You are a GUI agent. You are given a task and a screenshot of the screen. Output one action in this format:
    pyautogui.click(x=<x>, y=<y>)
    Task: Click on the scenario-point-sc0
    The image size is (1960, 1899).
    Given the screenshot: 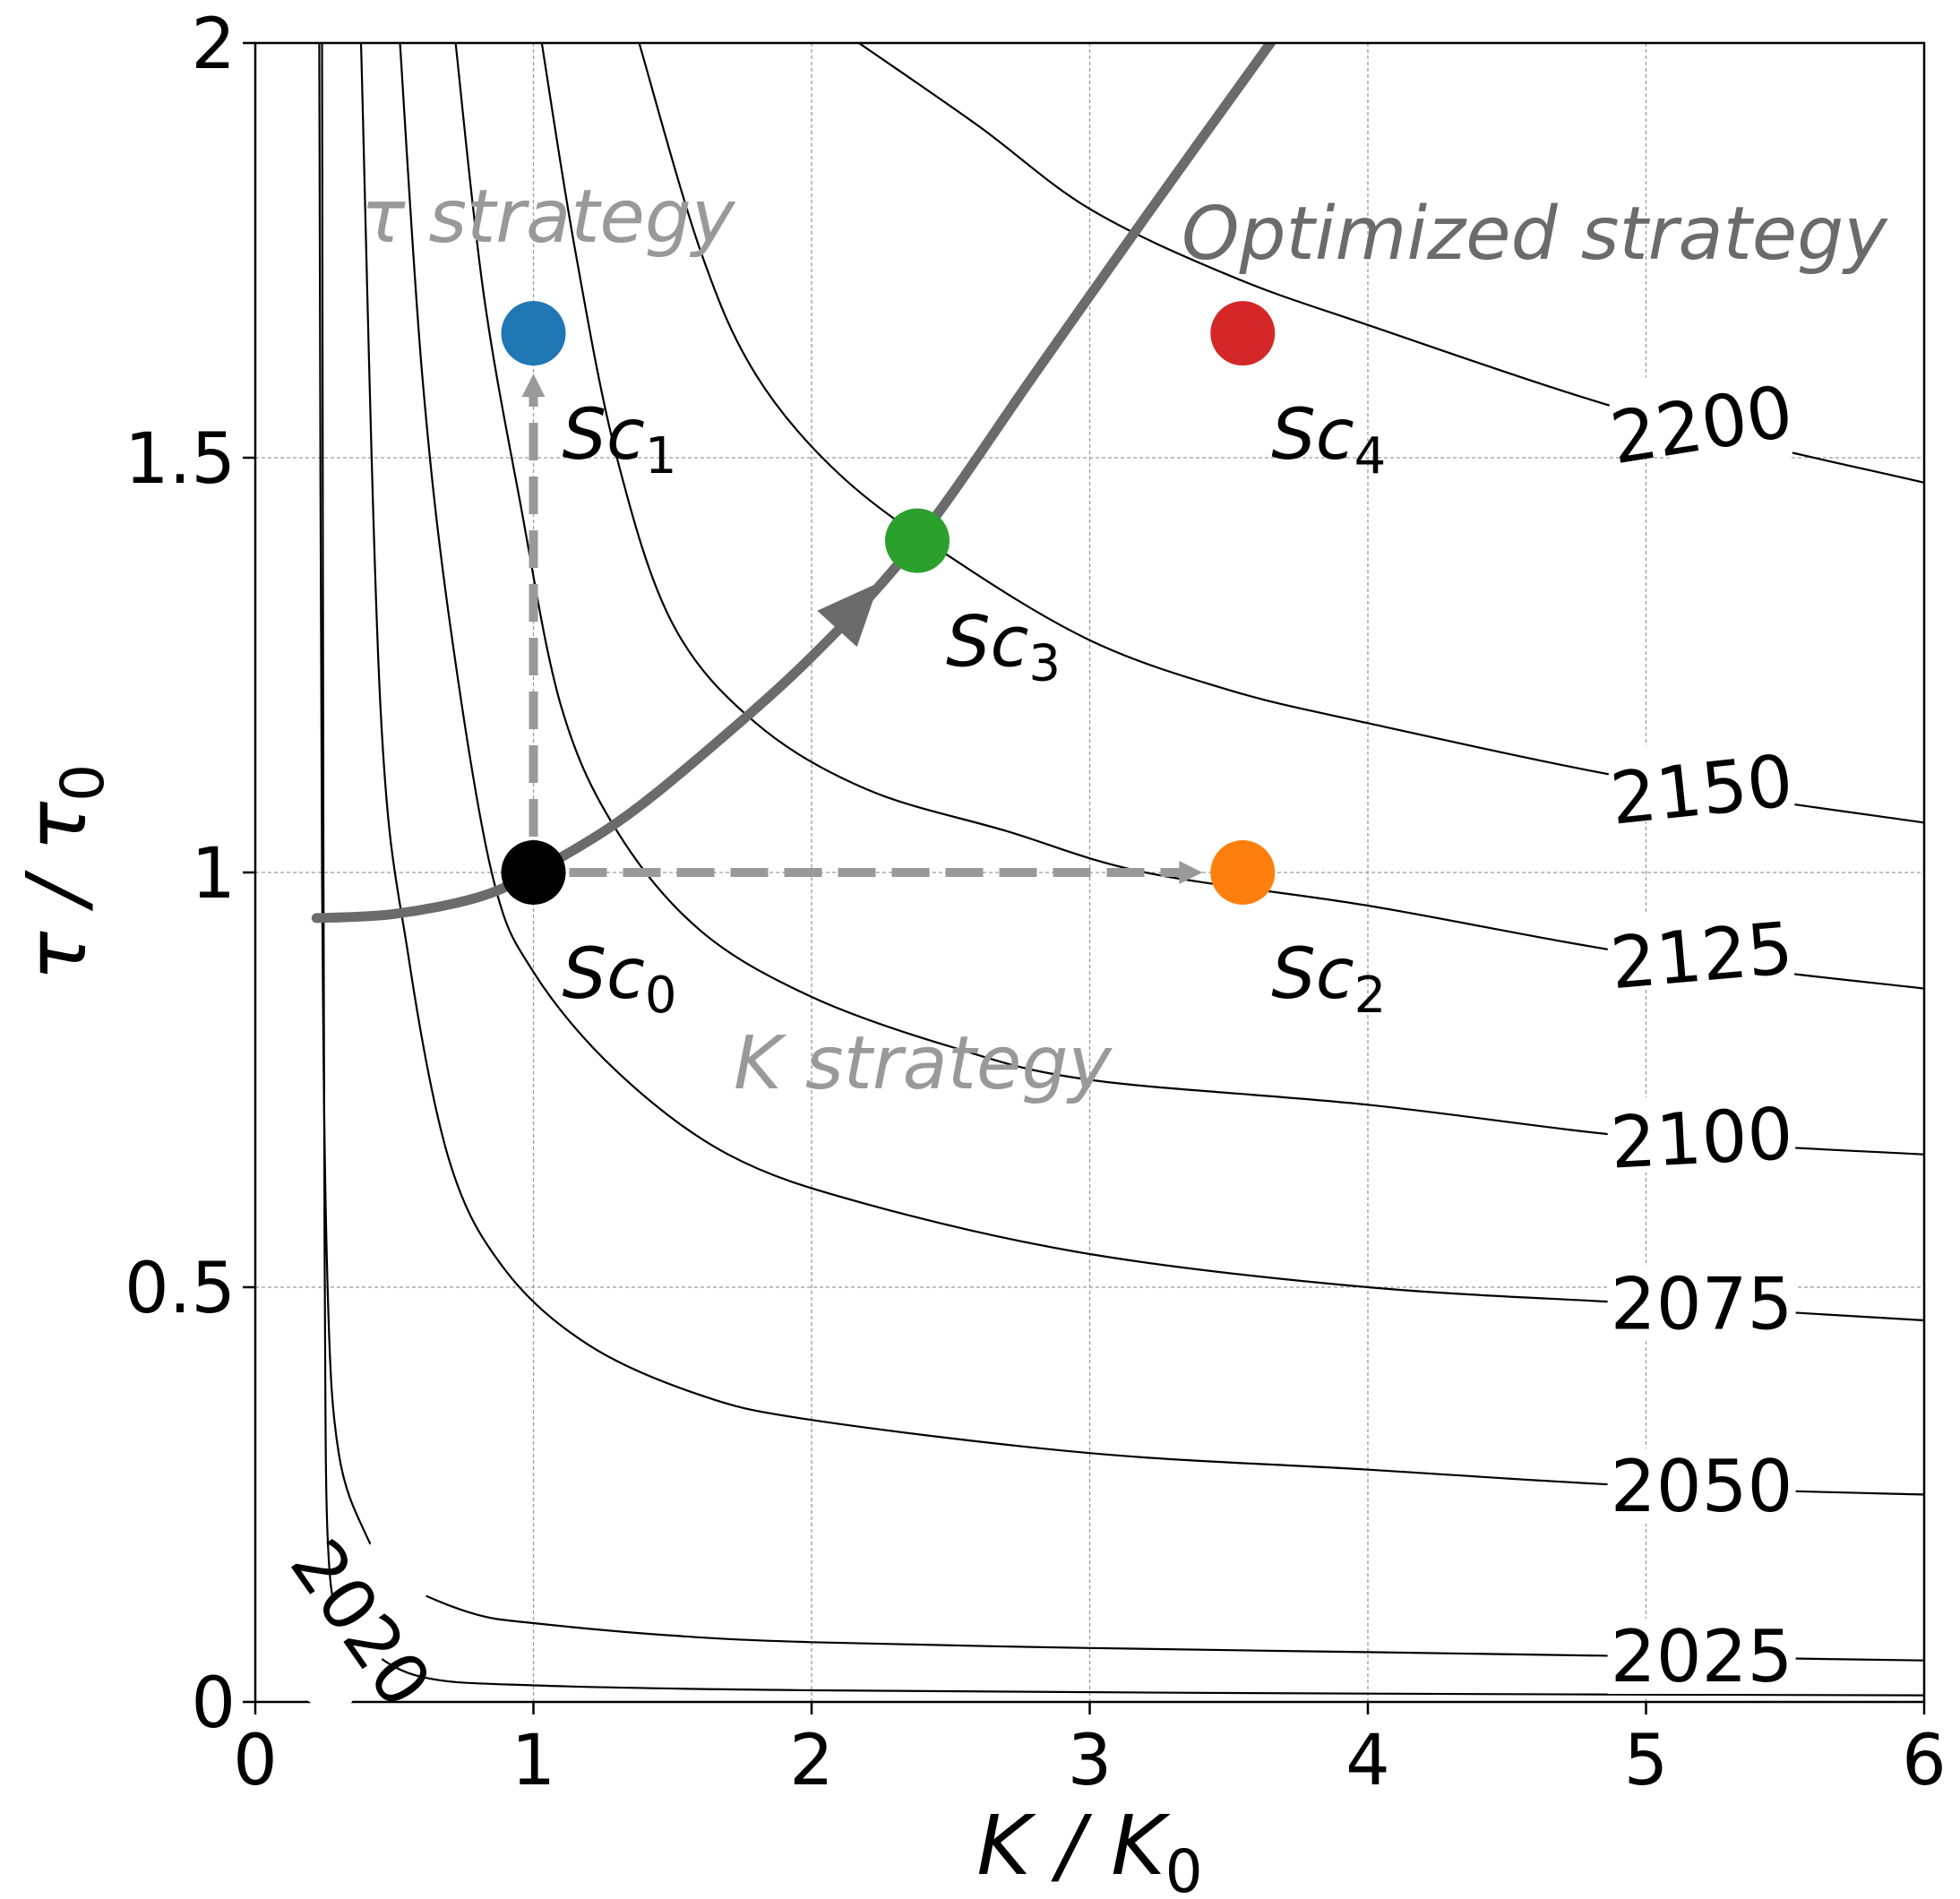 What is the action you would take?
    pyautogui.click(x=534, y=872)
    